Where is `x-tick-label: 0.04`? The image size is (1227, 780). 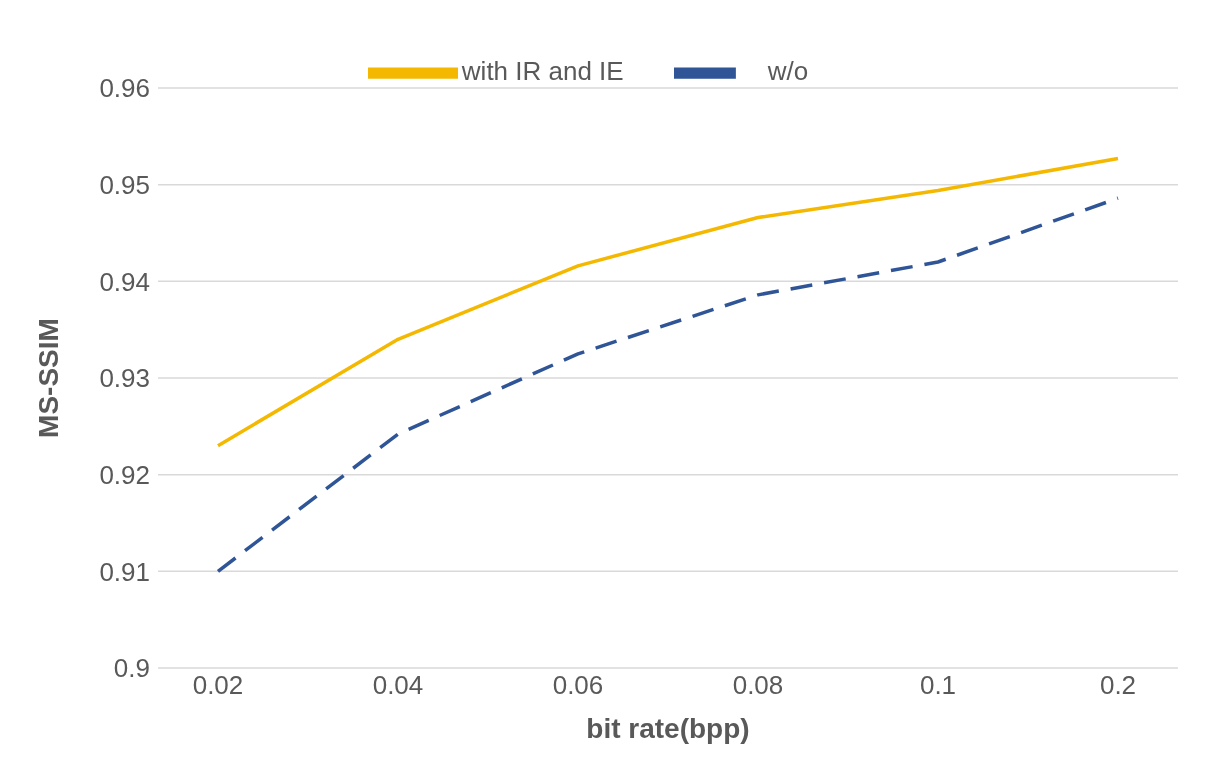 x-tick-label: 0.04 is located at coordinates (398, 685).